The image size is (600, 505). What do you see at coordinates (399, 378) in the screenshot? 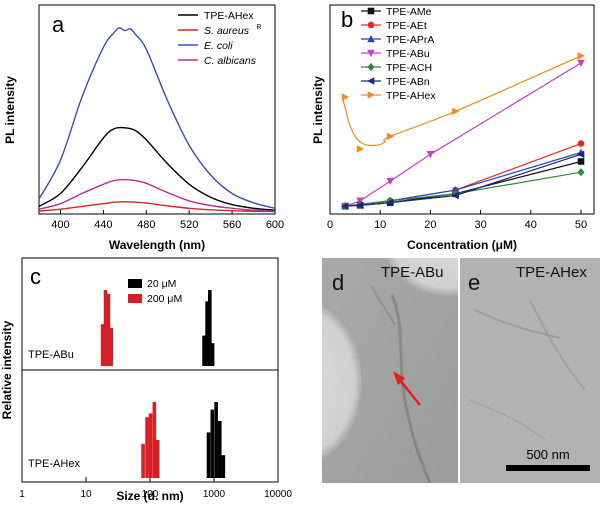
I see `arrow-head` at bounding box center [399, 378].